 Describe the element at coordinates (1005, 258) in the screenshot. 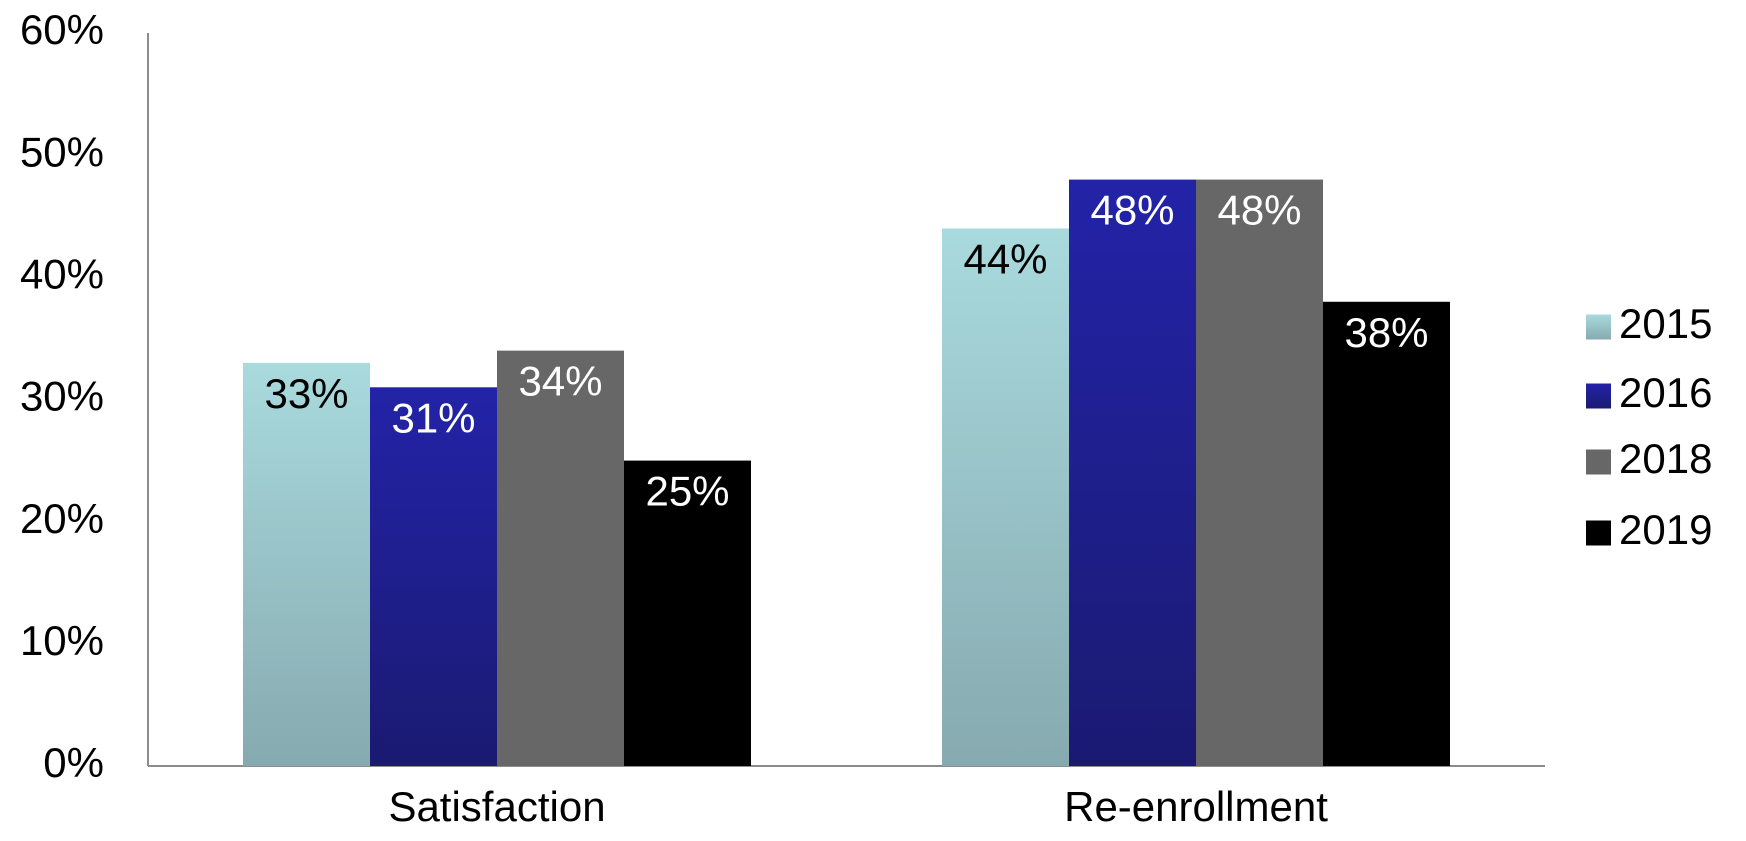

I see `data-label: 44%` at that location.